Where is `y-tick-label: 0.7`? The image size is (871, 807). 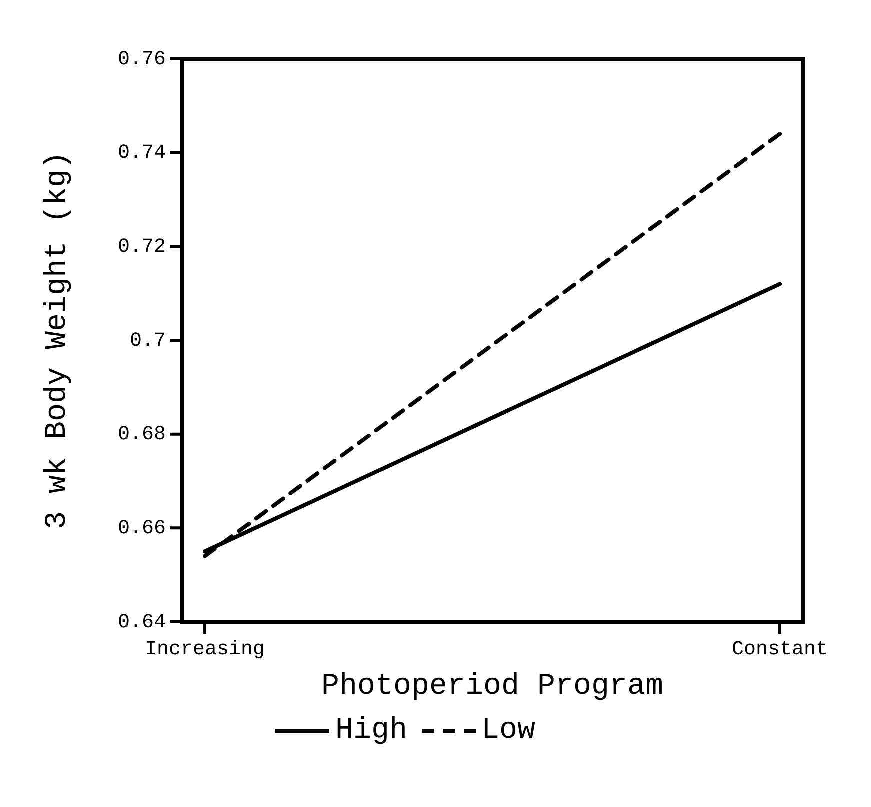
y-tick-label: 0.7 is located at coordinates (148, 341).